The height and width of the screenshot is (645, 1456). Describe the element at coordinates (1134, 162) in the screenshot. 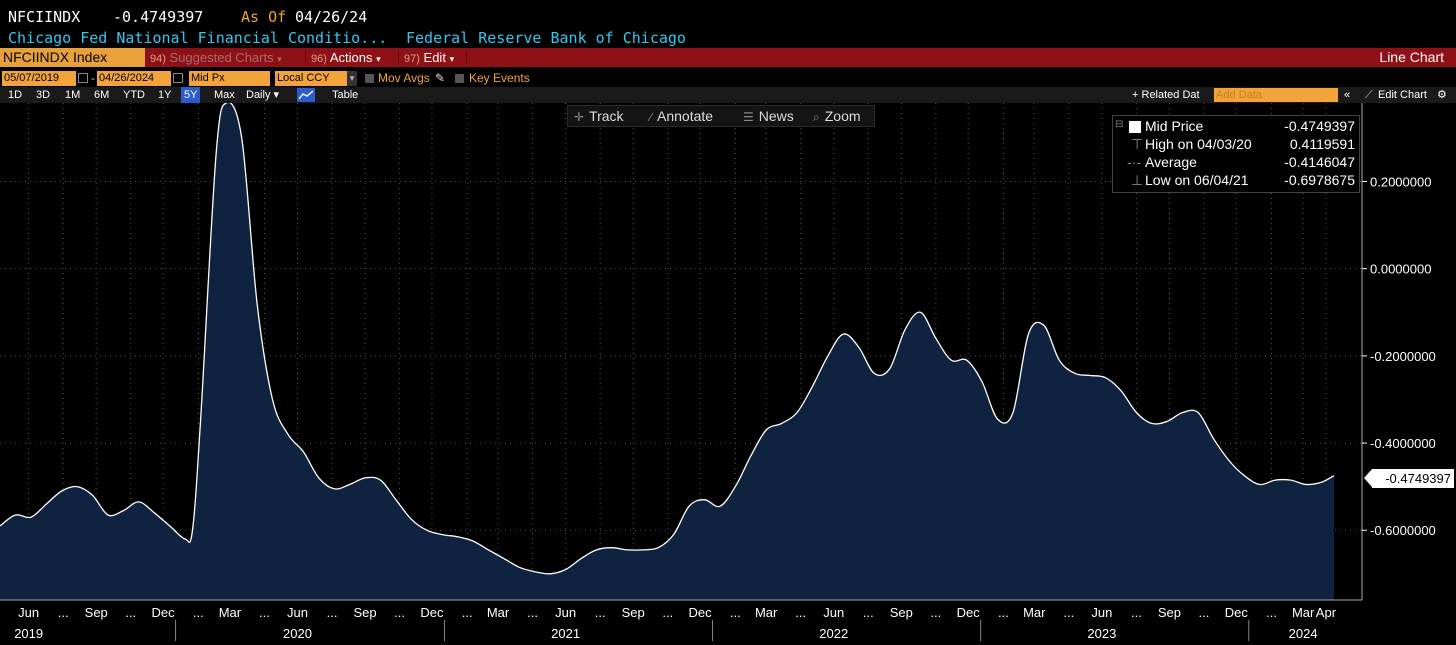

I see `average-icon: -·-` at that location.